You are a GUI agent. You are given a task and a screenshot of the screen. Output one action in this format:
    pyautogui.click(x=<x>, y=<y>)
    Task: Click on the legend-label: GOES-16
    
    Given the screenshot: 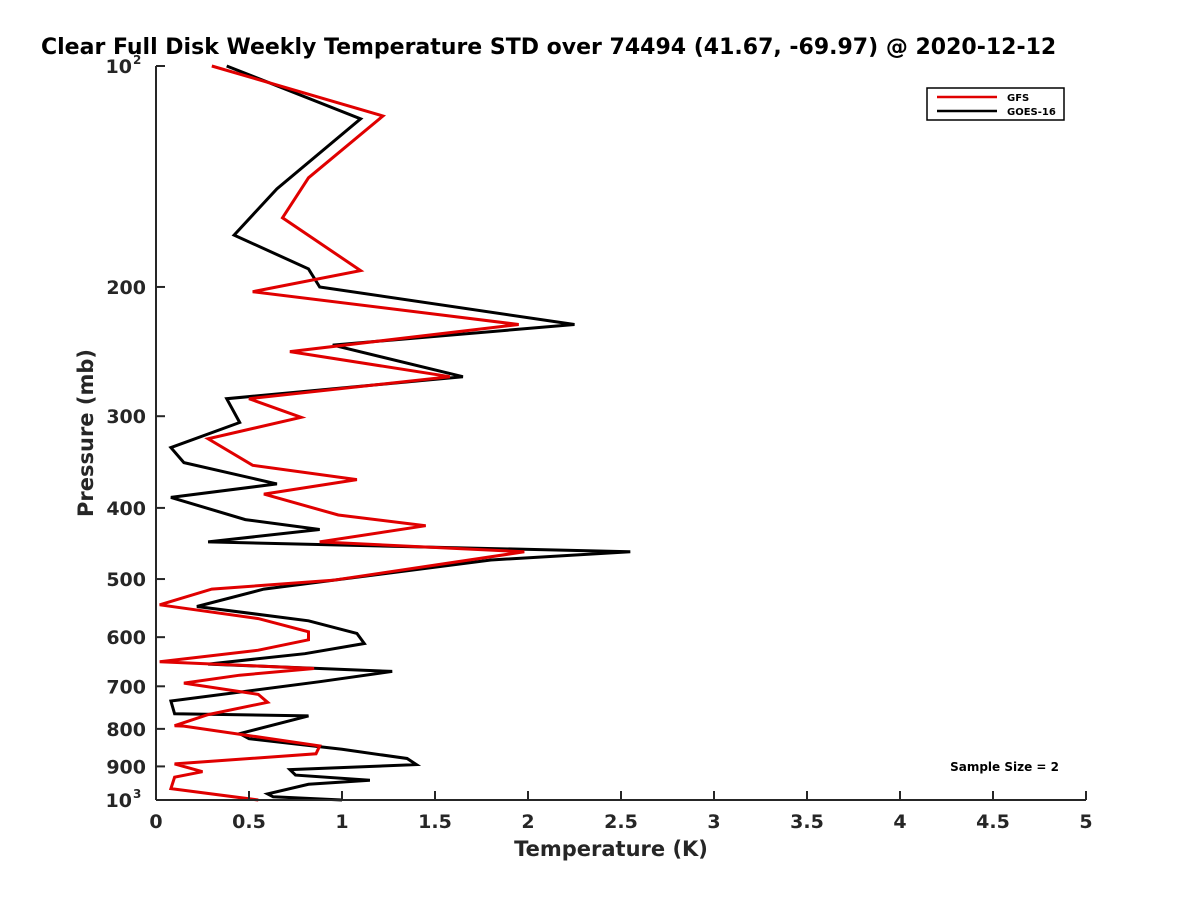 What is the action you would take?
    pyautogui.click(x=1031, y=112)
    